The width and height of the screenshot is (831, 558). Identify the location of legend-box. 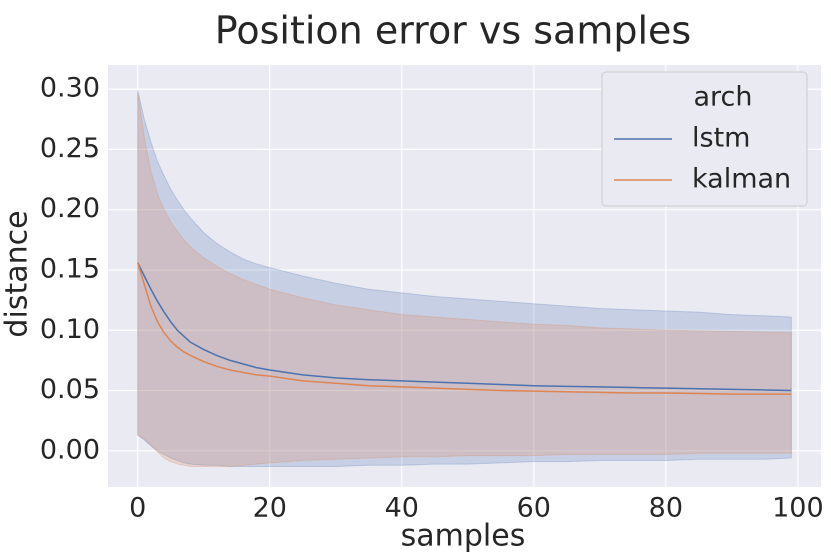
(704, 139).